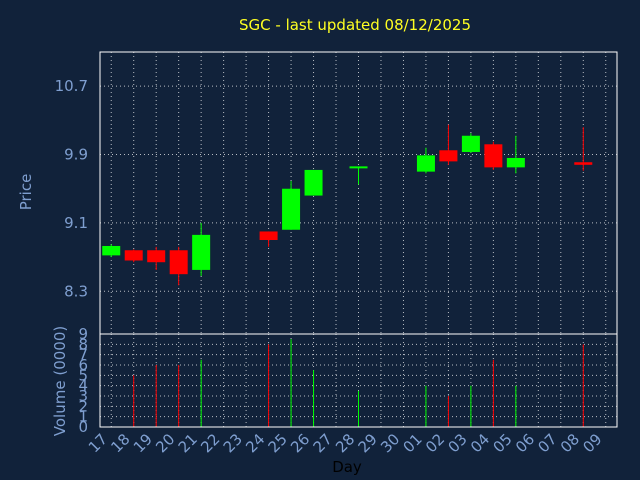  Describe the element at coordinates (83, 396) in the screenshot. I see `volume-tick-label: 3` at that location.